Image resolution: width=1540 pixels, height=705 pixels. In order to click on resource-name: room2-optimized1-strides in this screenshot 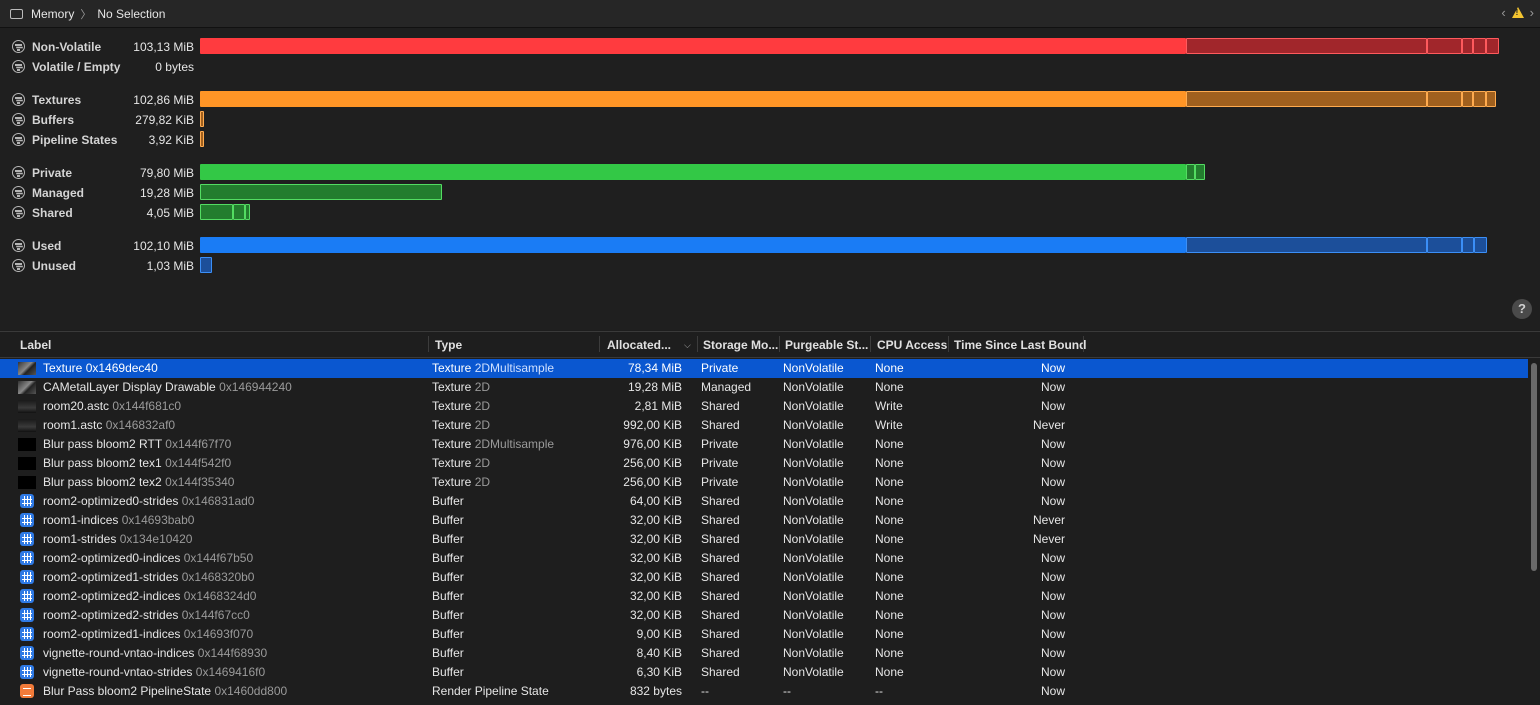, I will do `click(111, 577)`.